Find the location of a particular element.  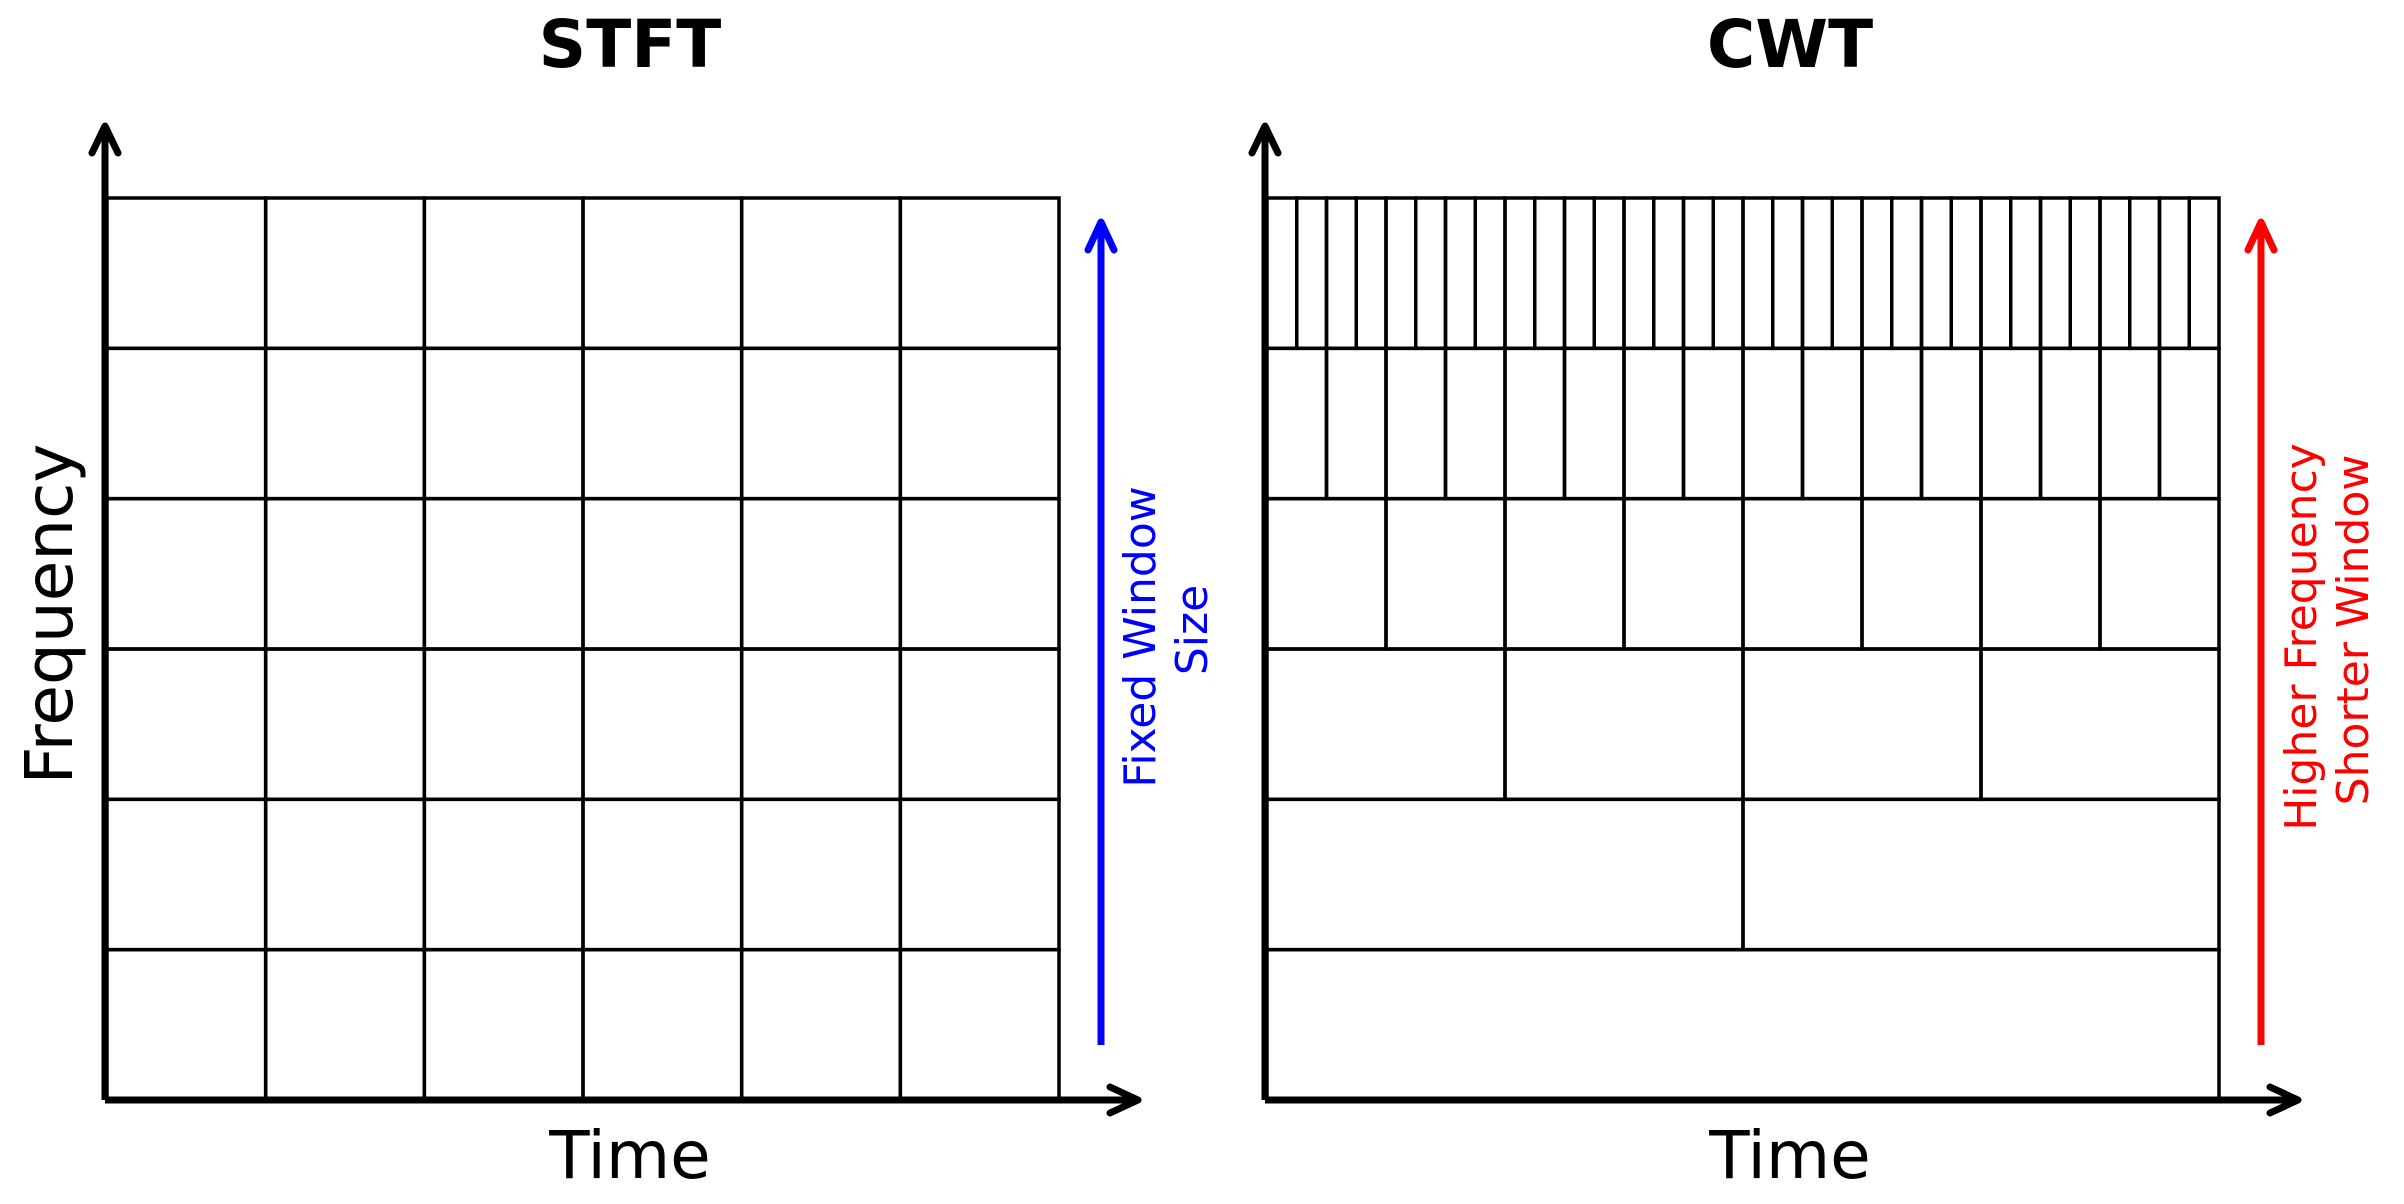

cwt-xlabel: Time is located at coordinates (1789, 1155).